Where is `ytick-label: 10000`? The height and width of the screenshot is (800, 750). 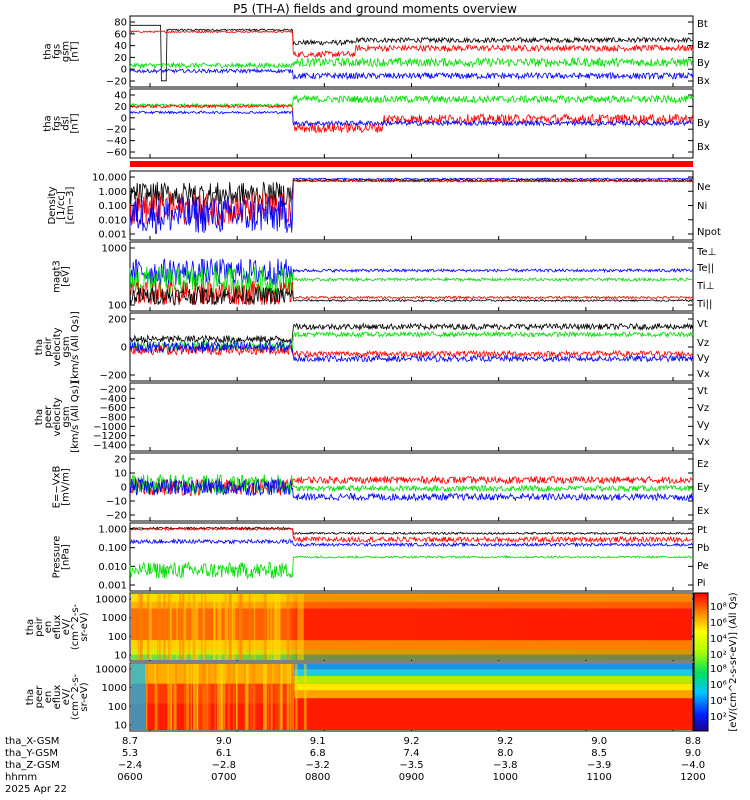 ytick-label: 10000 is located at coordinates (111, 670).